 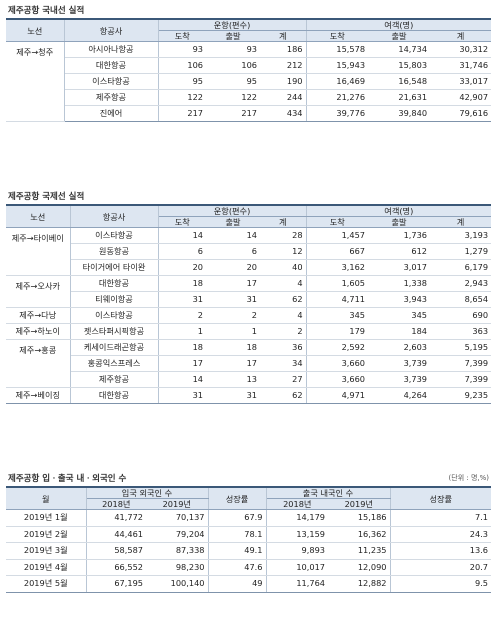 What do you see at coordinates (182, 283) in the screenshot?
I see `ops-arrival-cell: 18` at bounding box center [182, 283].